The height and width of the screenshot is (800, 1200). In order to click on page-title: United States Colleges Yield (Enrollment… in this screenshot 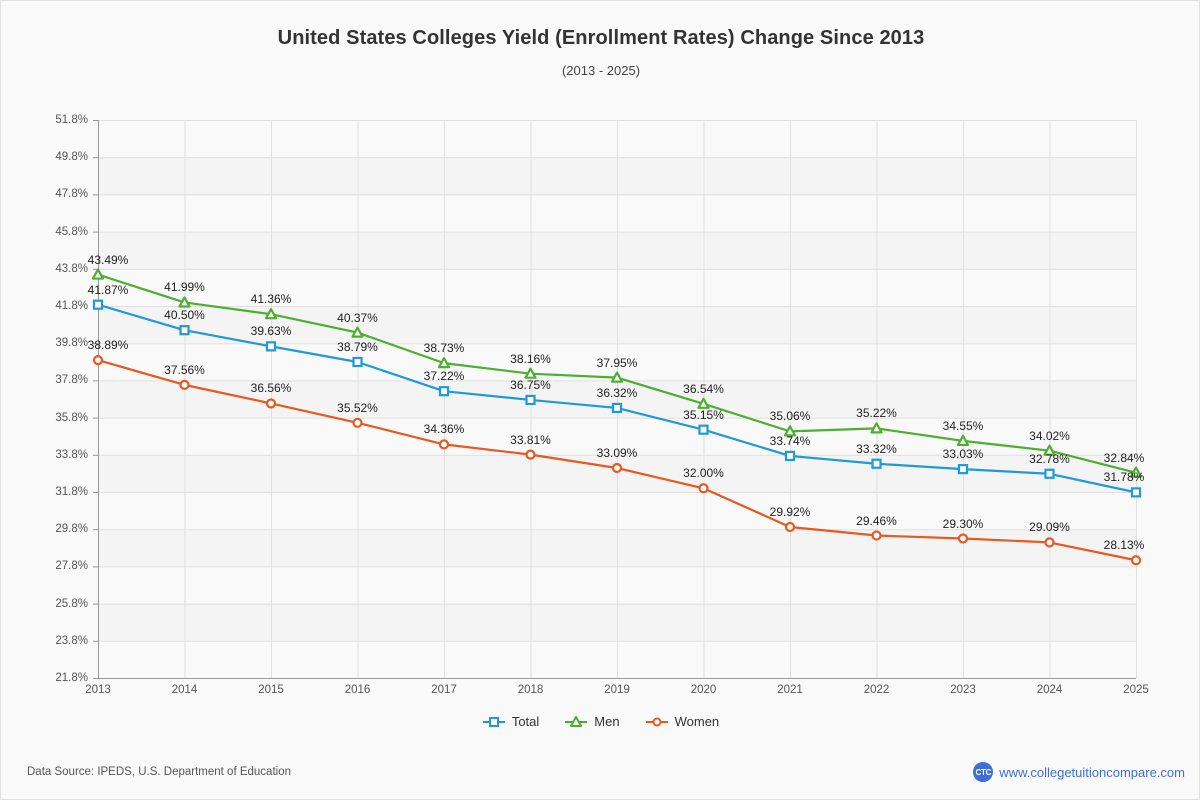, I will do `click(601, 38)`.